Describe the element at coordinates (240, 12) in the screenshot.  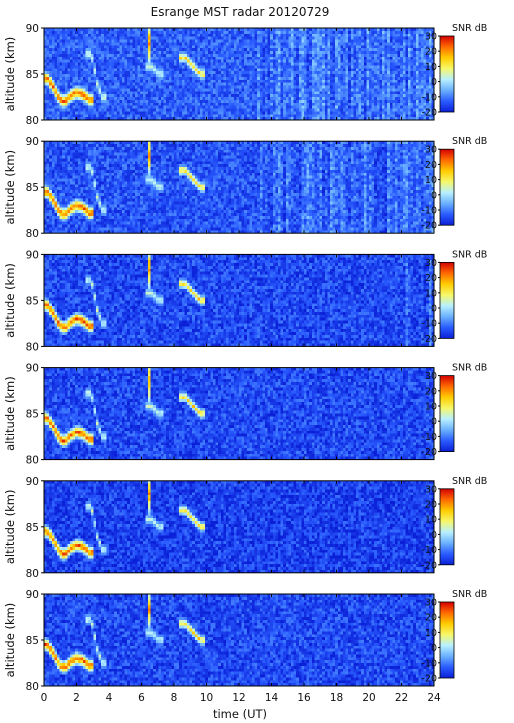
I see `figure-title: Esrange MST radar 20120729` at that location.